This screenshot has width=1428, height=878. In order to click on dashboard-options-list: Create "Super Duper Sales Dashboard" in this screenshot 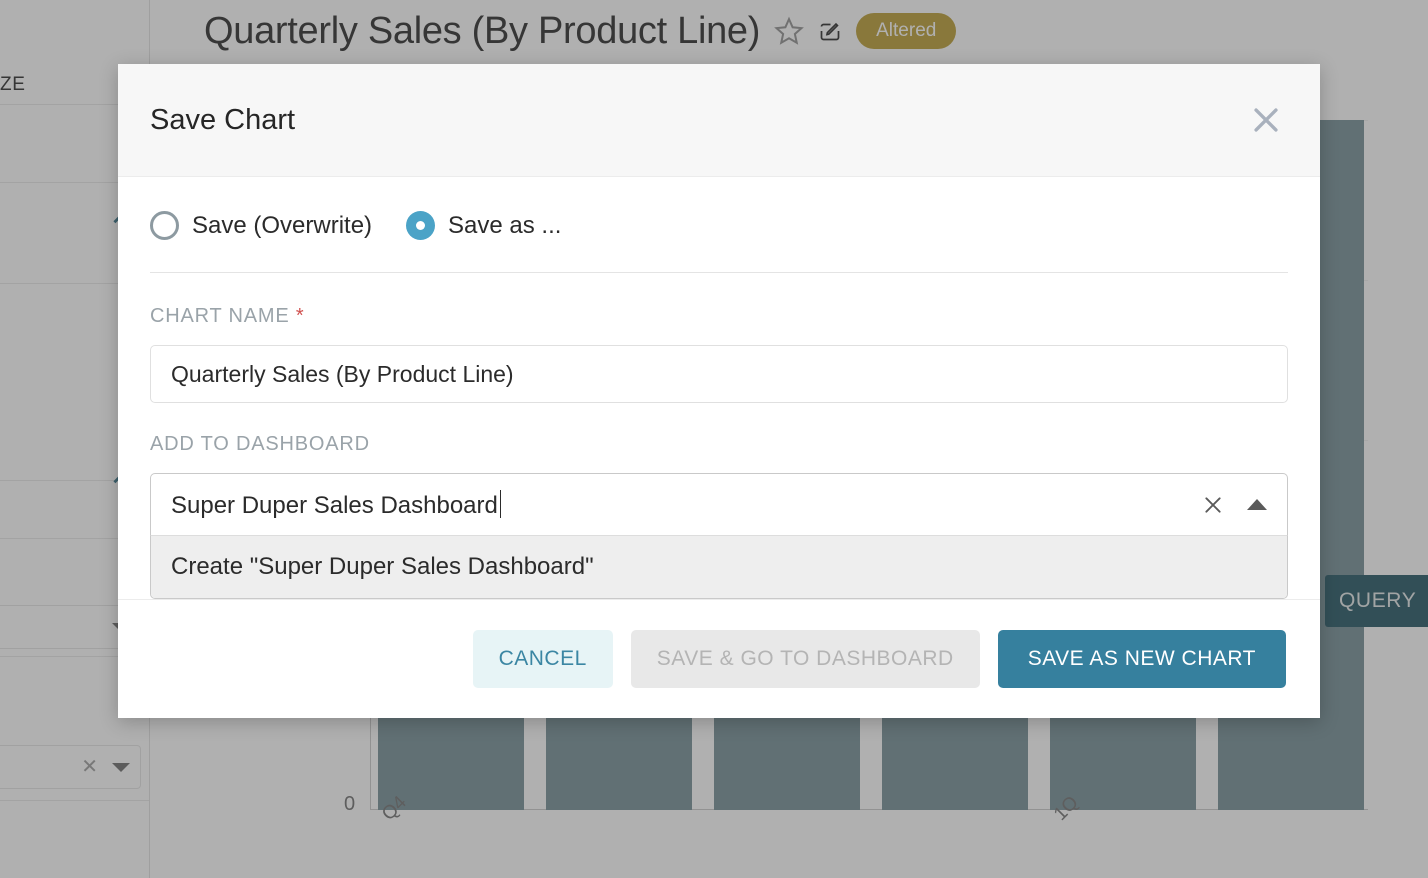, I will do `click(719, 567)`.